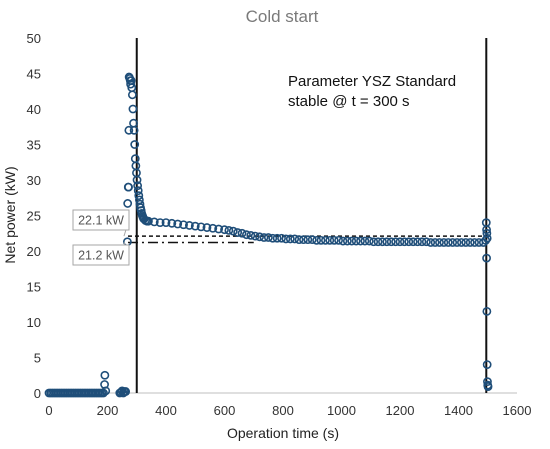  Describe the element at coordinates (282, 16) in the screenshot. I see `chart-title: Cold start` at that location.